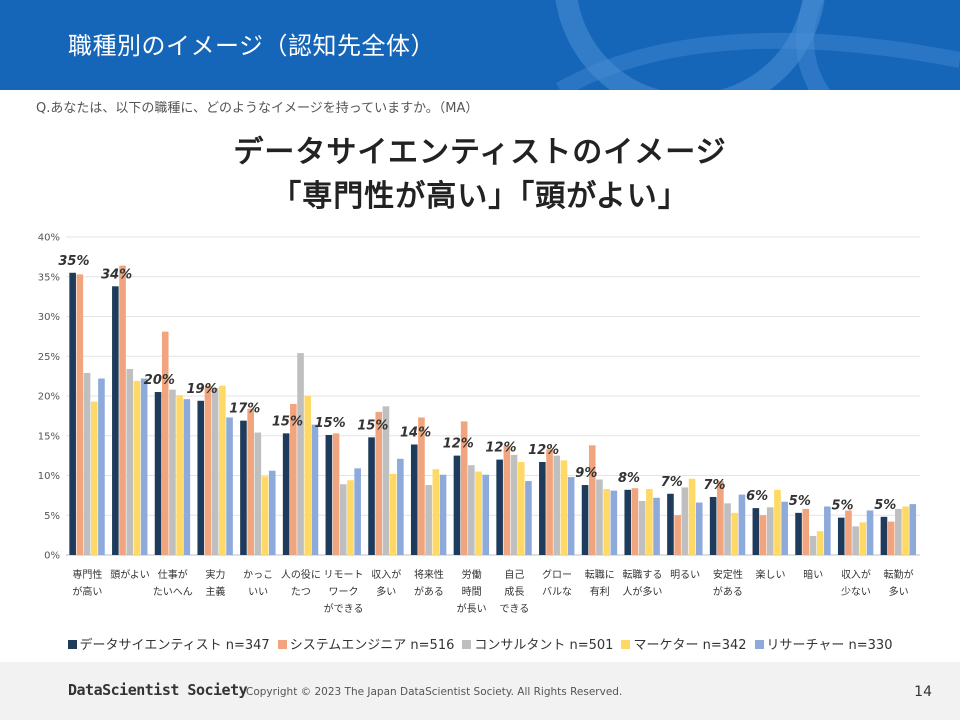 Image resolution: width=960 pixels, height=720 pixels. Describe the element at coordinates (685, 575) in the screenshot. I see `x-tick-label: 明るい` at that location.